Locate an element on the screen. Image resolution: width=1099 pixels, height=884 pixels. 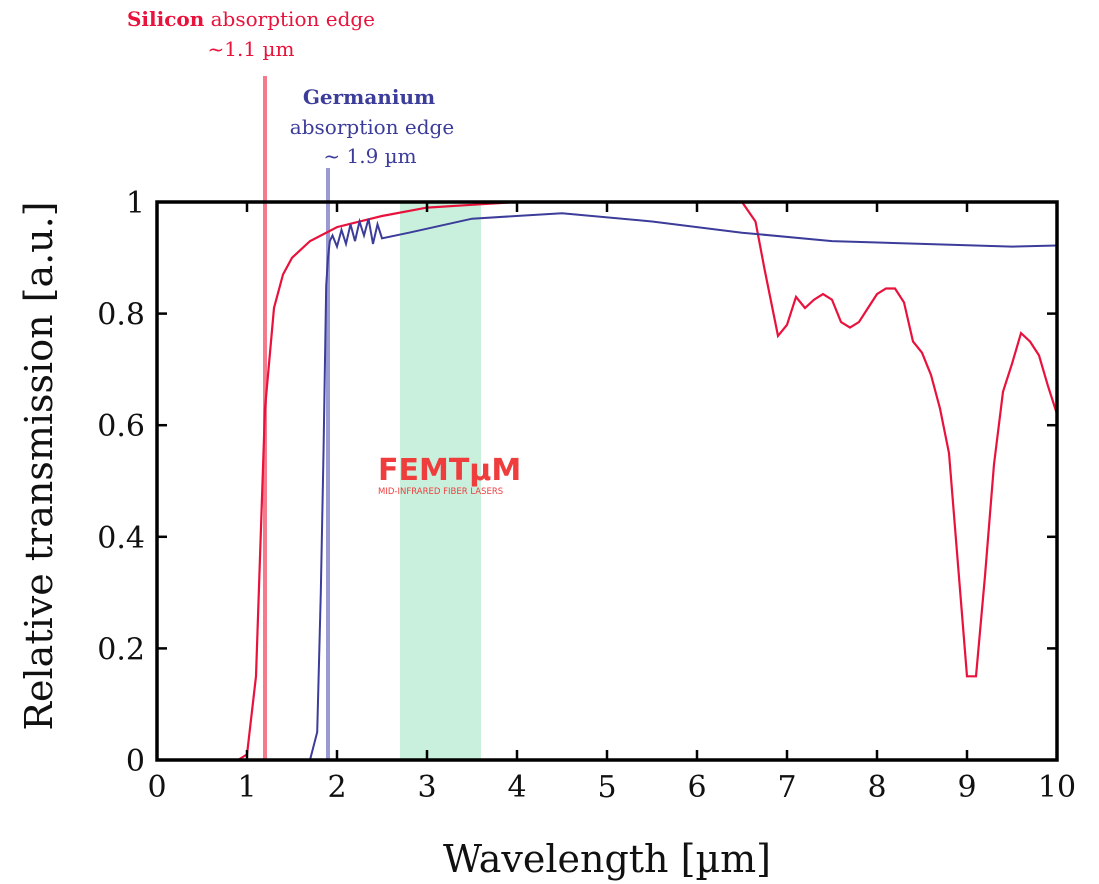
y-tick-label: 0 is located at coordinates (135, 761).